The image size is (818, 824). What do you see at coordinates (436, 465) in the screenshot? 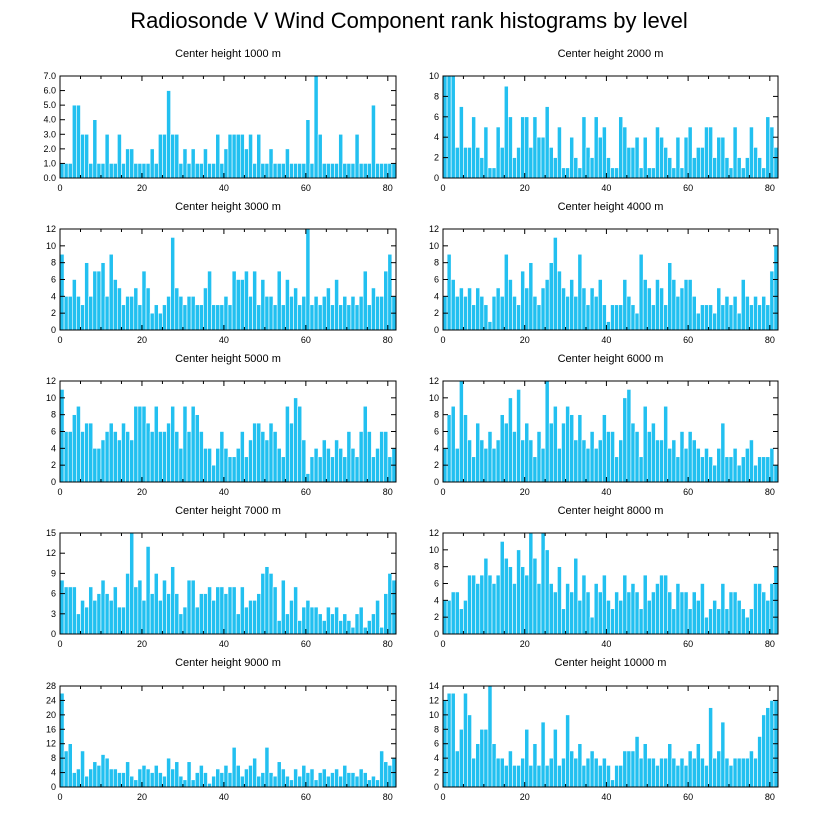
I see `y-tick-label: 2` at bounding box center [436, 465].